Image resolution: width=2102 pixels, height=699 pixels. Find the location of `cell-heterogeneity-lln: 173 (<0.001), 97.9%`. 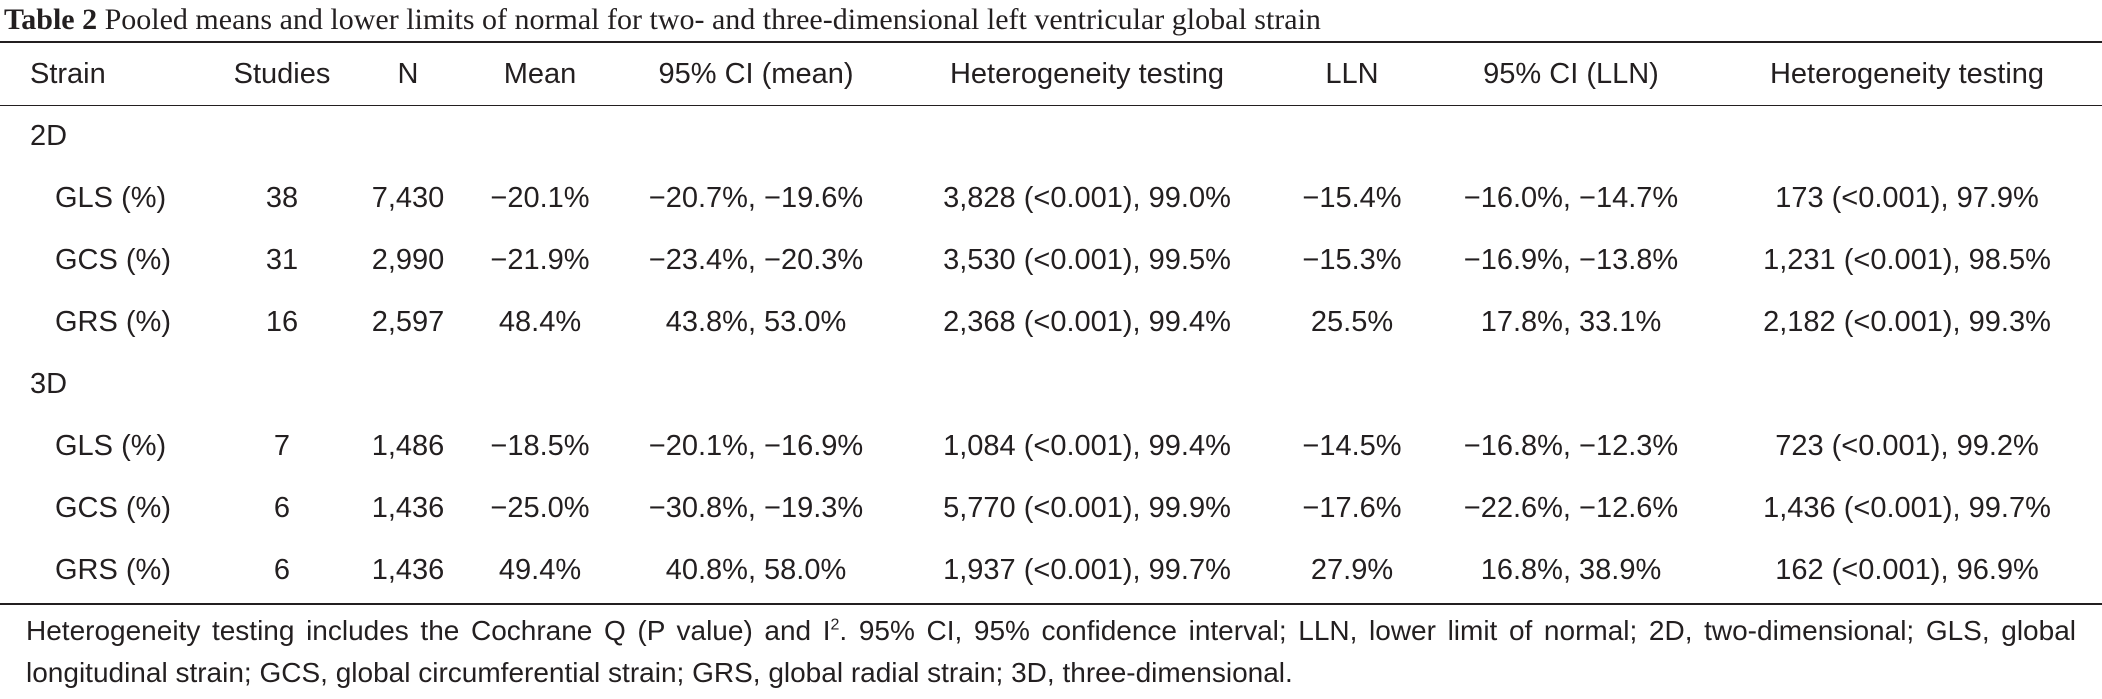

cell-heterogeneity-lln: 173 (<0.001), 97.9% is located at coordinates (1907, 198).